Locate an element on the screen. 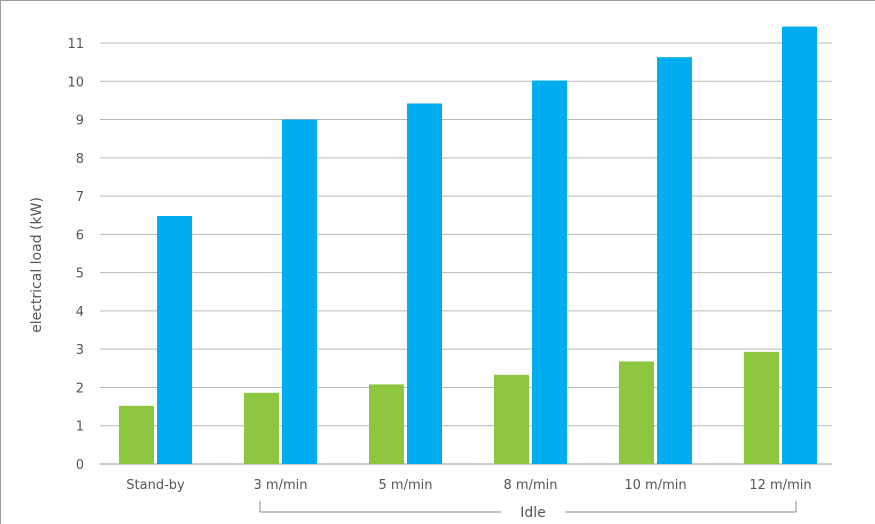  y-tick-label: 9 is located at coordinates (80, 121).